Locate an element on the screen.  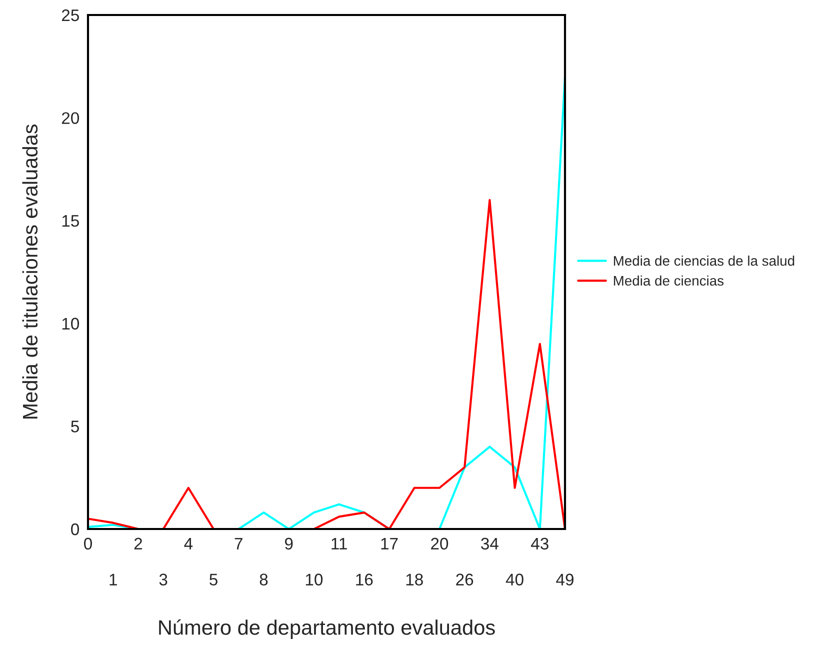
x-tick-label: 5 is located at coordinates (214, 580).